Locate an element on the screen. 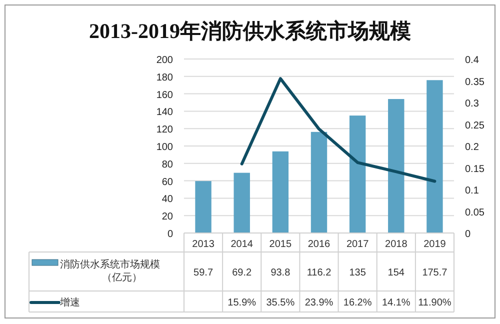  y-tick-label: 20 is located at coordinates (168, 217).